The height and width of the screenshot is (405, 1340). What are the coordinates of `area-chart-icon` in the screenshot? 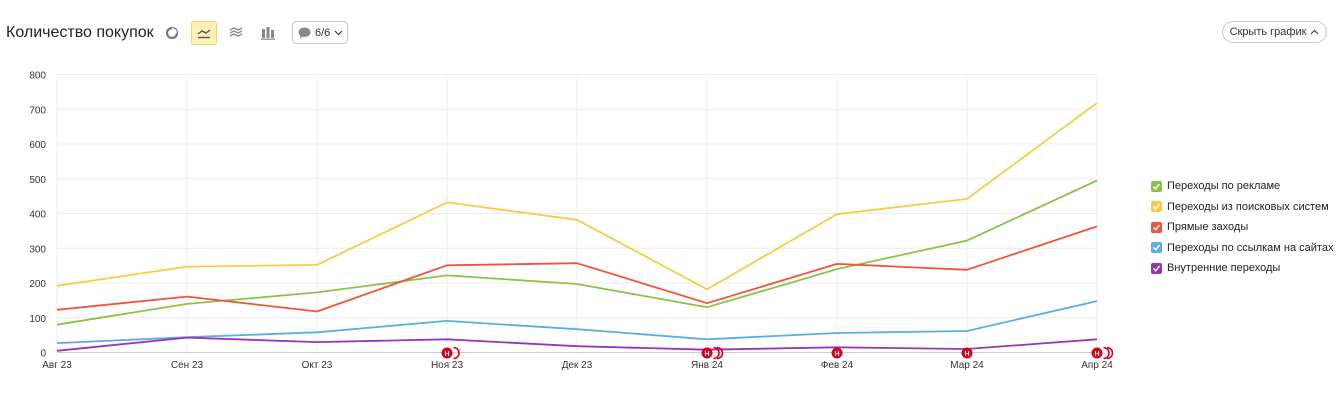 It's located at (236, 33).